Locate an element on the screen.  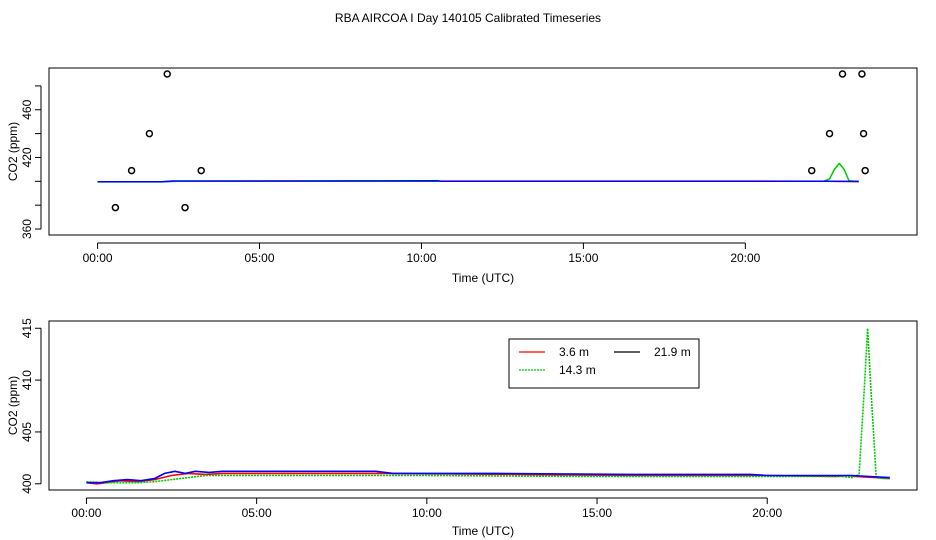
legend-label: 14.3 m is located at coordinates (577, 370).